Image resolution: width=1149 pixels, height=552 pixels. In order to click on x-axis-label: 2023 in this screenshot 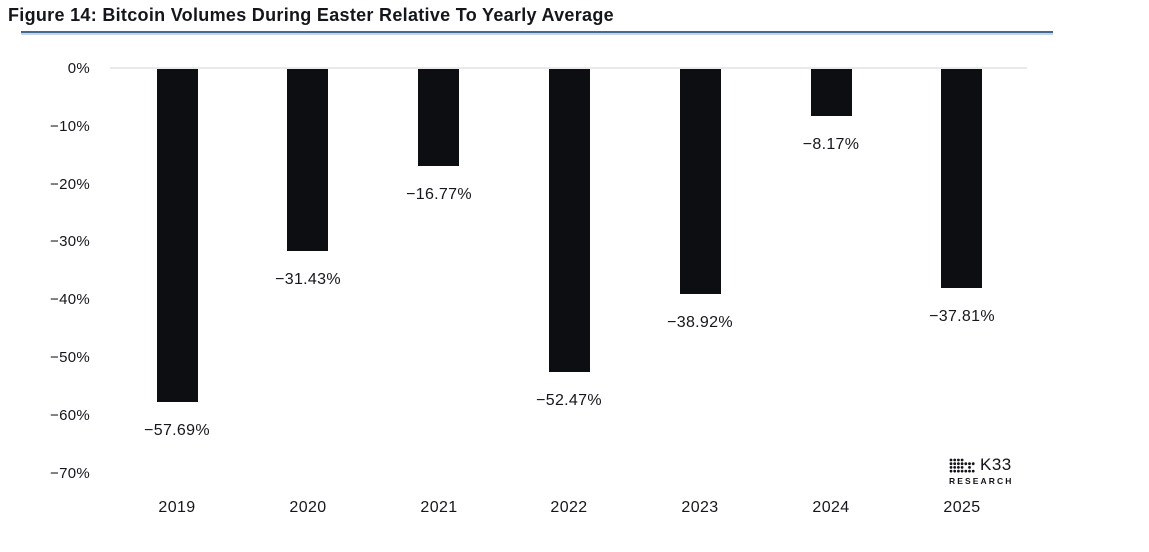, I will do `click(700, 507)`.